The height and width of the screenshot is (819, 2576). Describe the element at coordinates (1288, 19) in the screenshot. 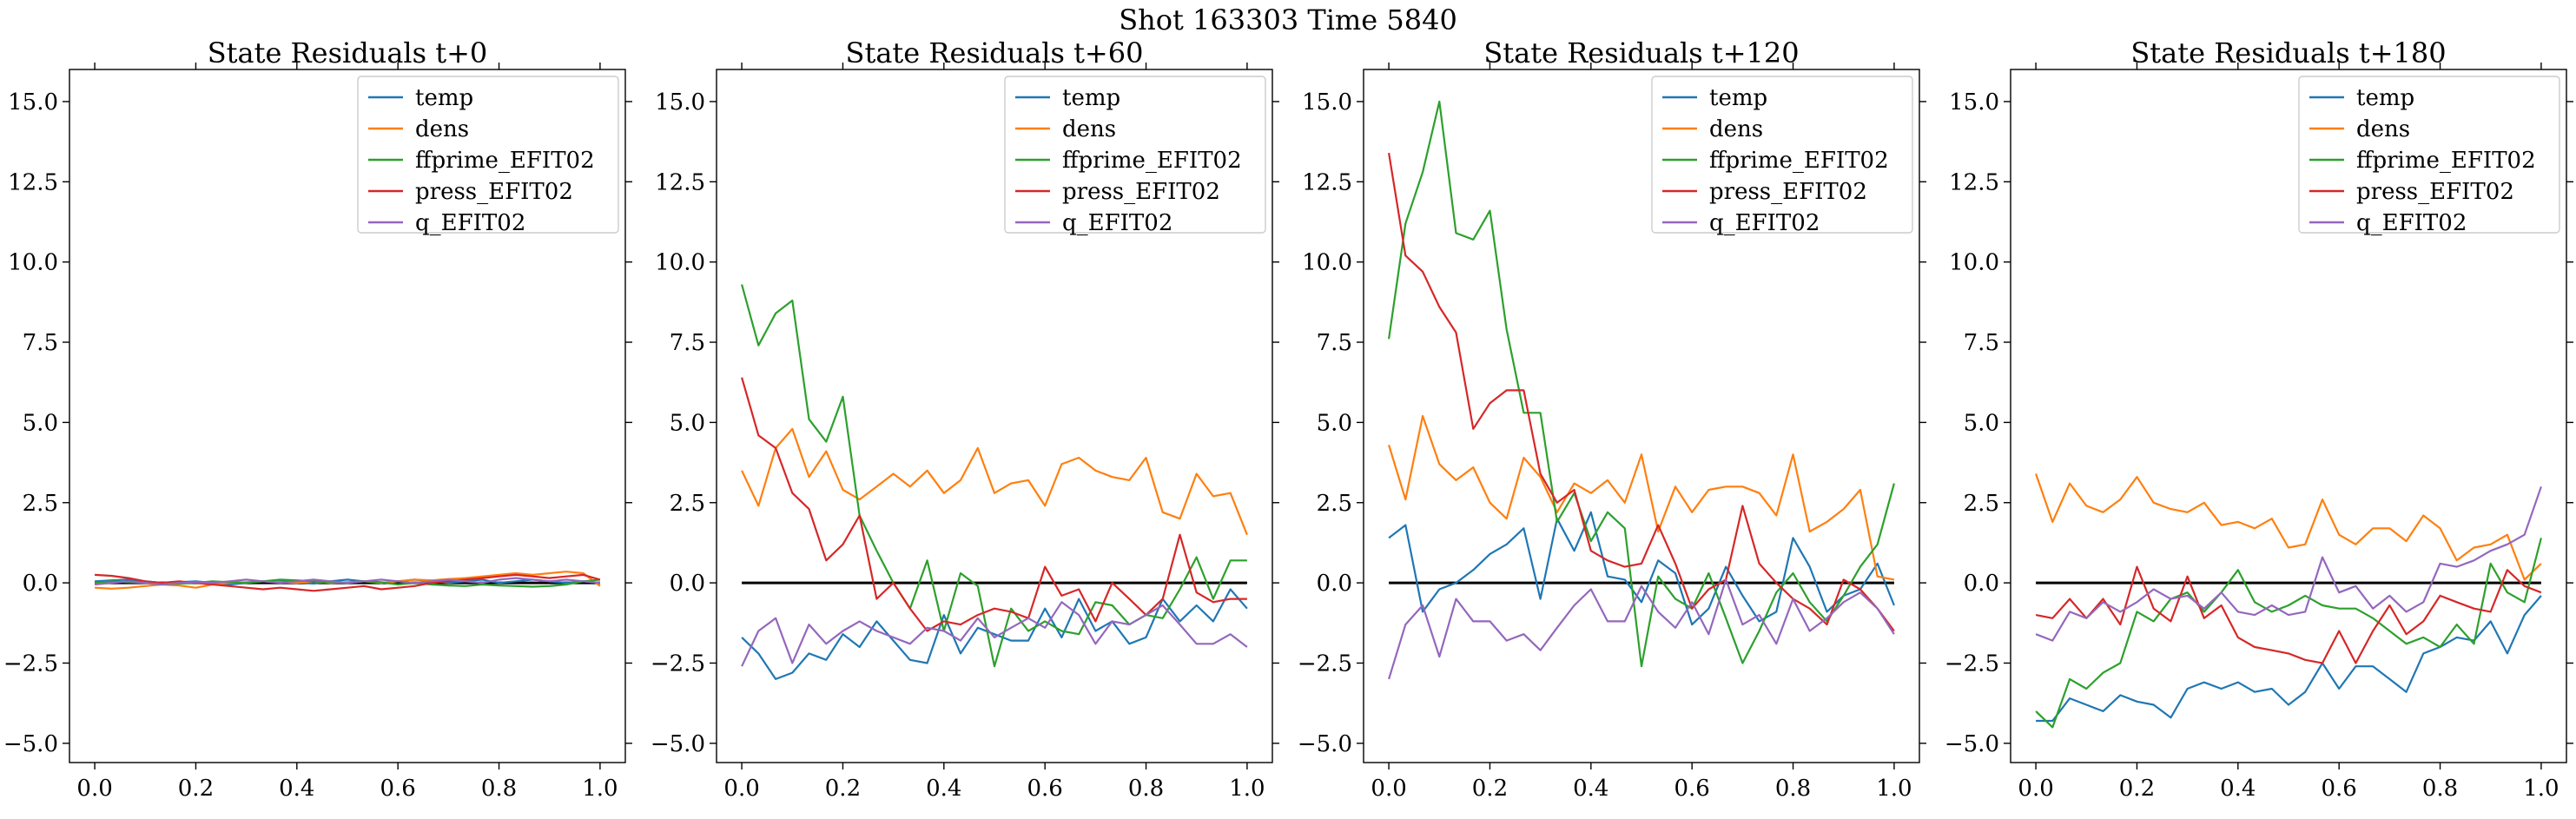

I see `figure-suptitle: Shot 163303 Time 5840` at that location.